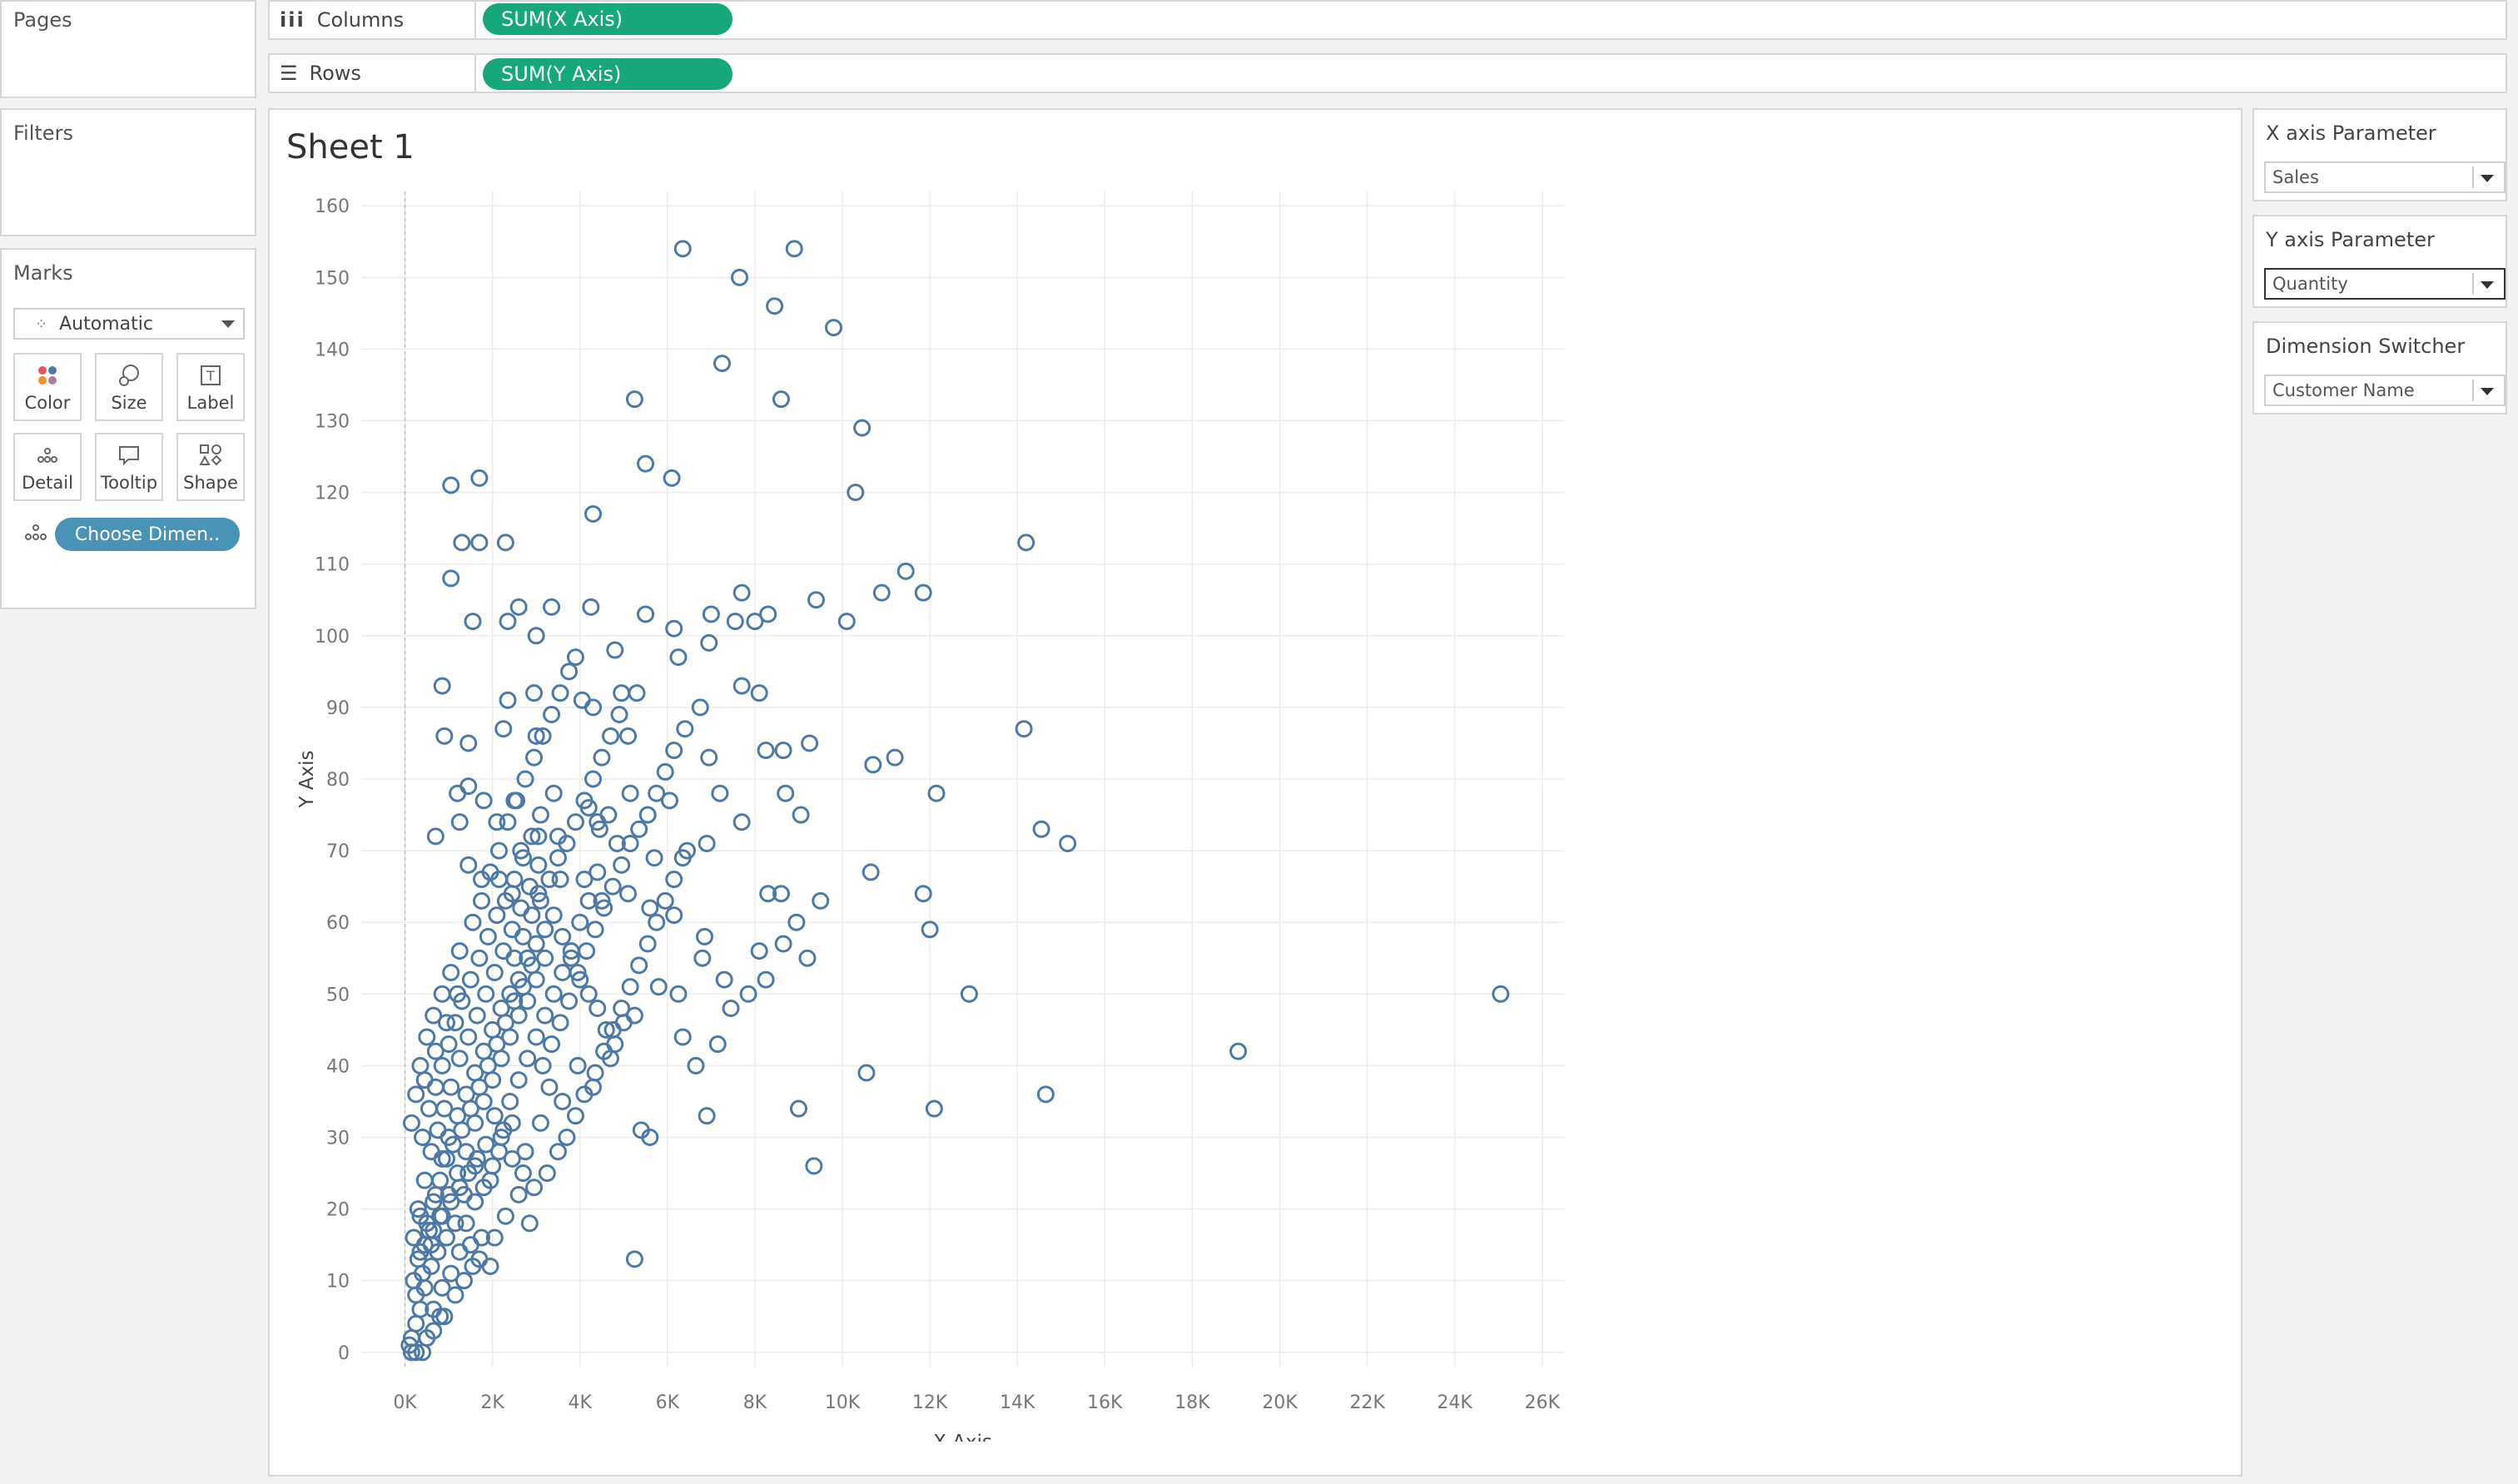  Describe the element at coordinates (608, 74) in the screenshot. I see `rows-pill: SUM(Y Axis)` at that location.